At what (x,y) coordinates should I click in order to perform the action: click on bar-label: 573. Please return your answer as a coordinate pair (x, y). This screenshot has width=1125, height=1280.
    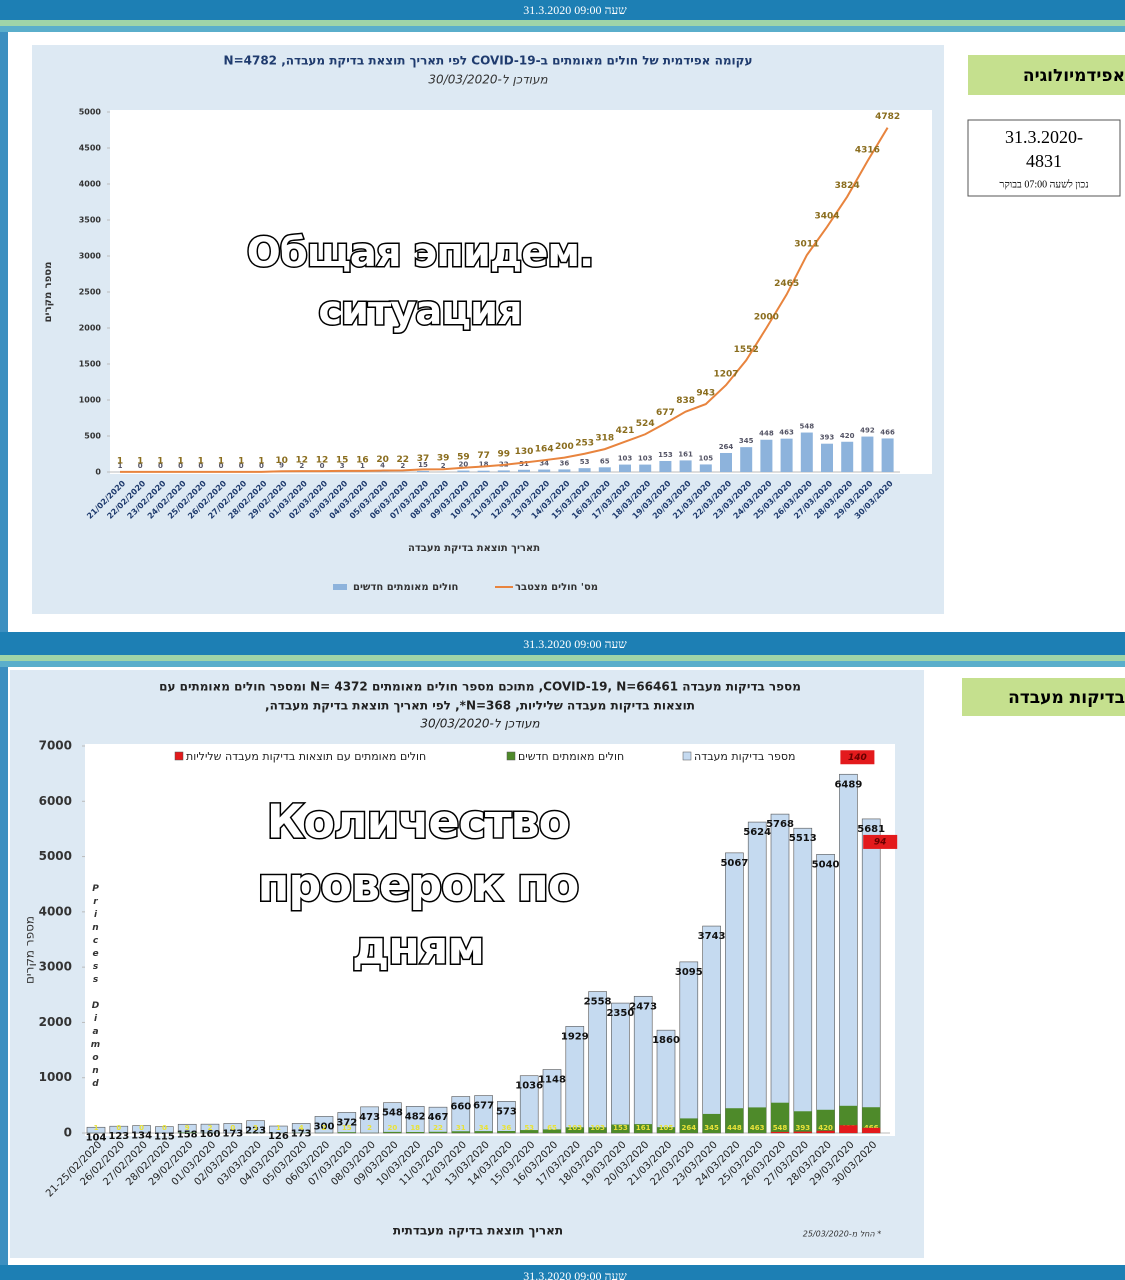
    Looking at the image, I should click on (506, 1111).